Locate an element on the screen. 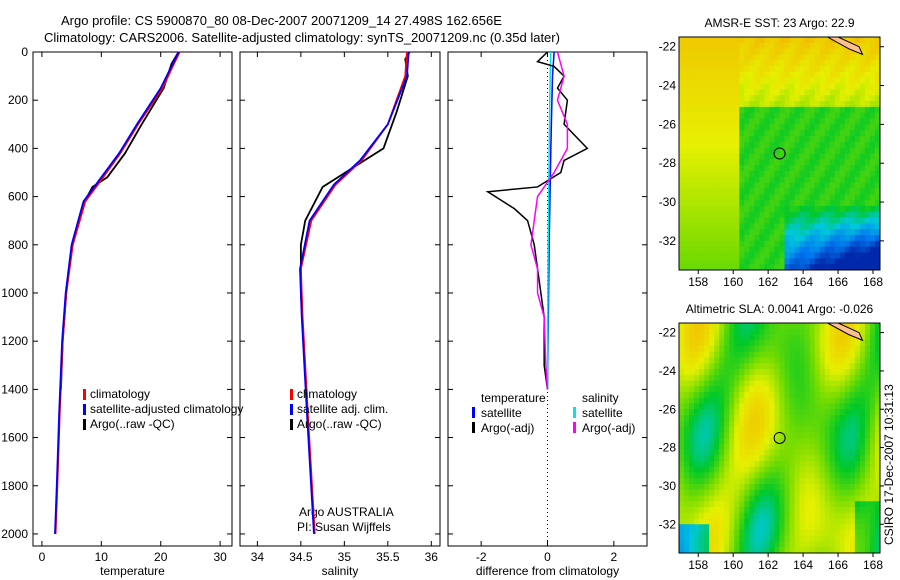  legend-label: Argo(-adj) is located at coordinates (608, 428).